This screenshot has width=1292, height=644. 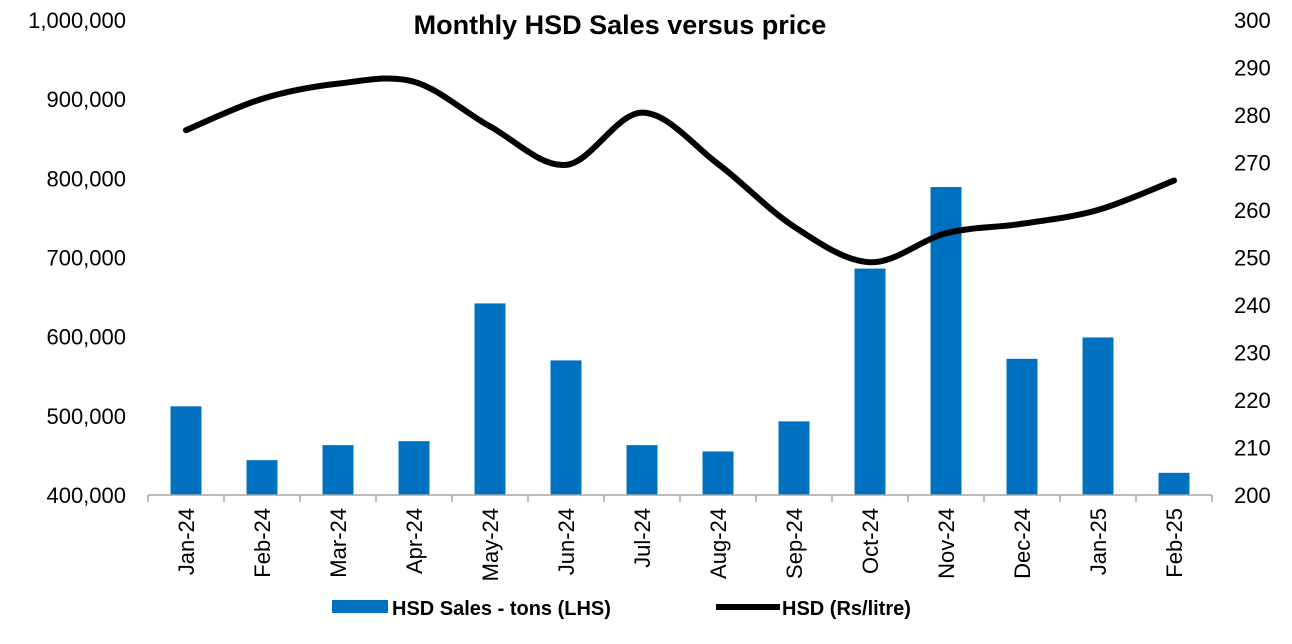 What do you see at coordinates (870, 541) in the screenshot?
I see `x-tick-label: Oct-24` at bounding box center [870, 541].